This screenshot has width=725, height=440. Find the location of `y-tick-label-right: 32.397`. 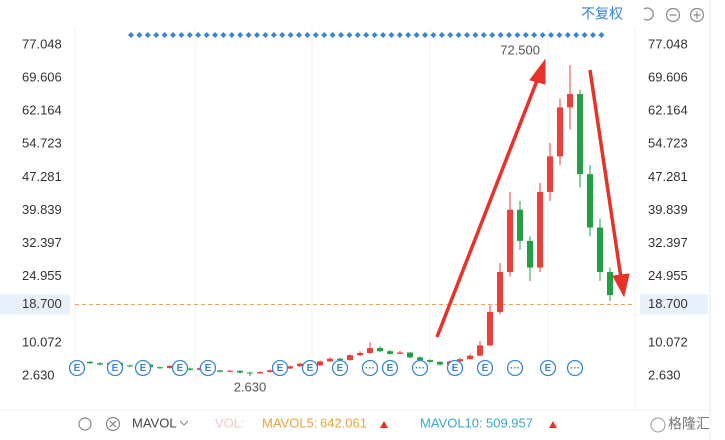

y-tick-label-right: 32.397 is located at coordinates (668, 242).